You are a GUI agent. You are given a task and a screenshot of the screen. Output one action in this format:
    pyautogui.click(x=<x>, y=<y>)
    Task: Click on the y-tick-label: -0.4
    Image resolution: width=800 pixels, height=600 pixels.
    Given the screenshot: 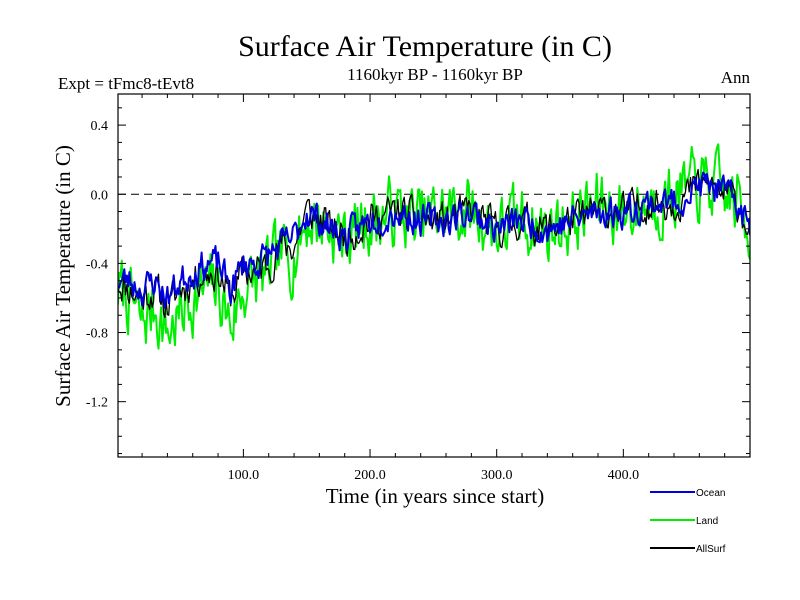 What is the action you would take?
    pyautogui.click(x=97, y=264)
    